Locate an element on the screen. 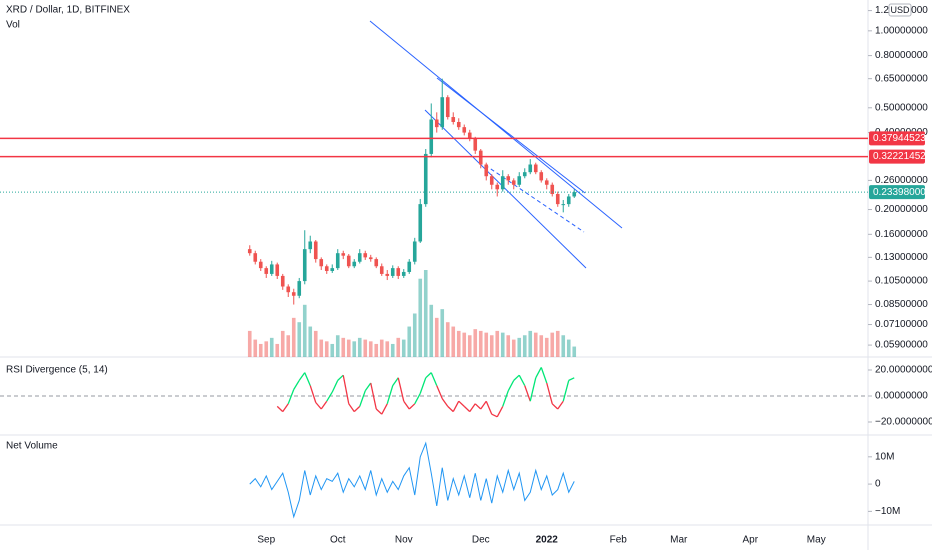 The height and width of the screenshot is (550, 932). y-tick-label: 0.13000000 is located at coordinates (901, 257).